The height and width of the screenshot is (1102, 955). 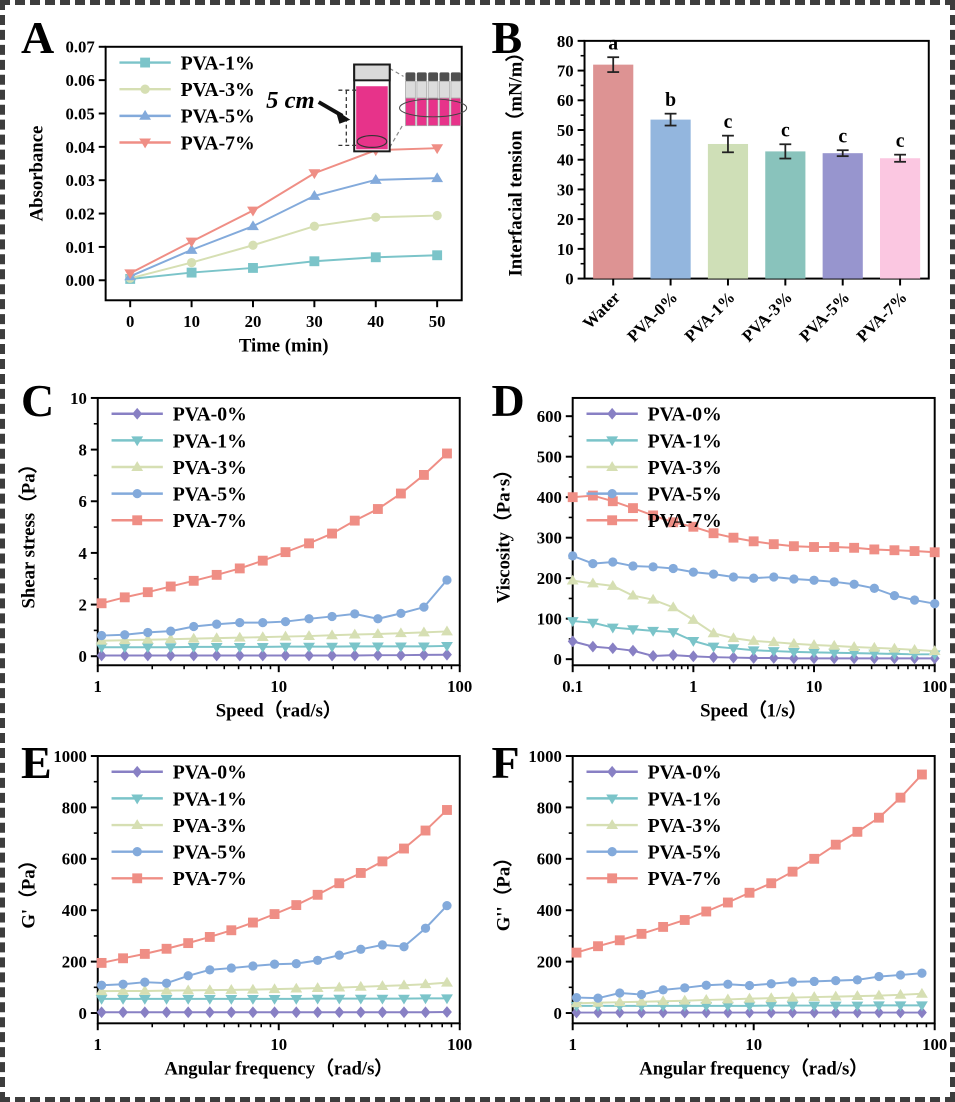 I want to click on svg-text: 600, so click(x=548, y=416).